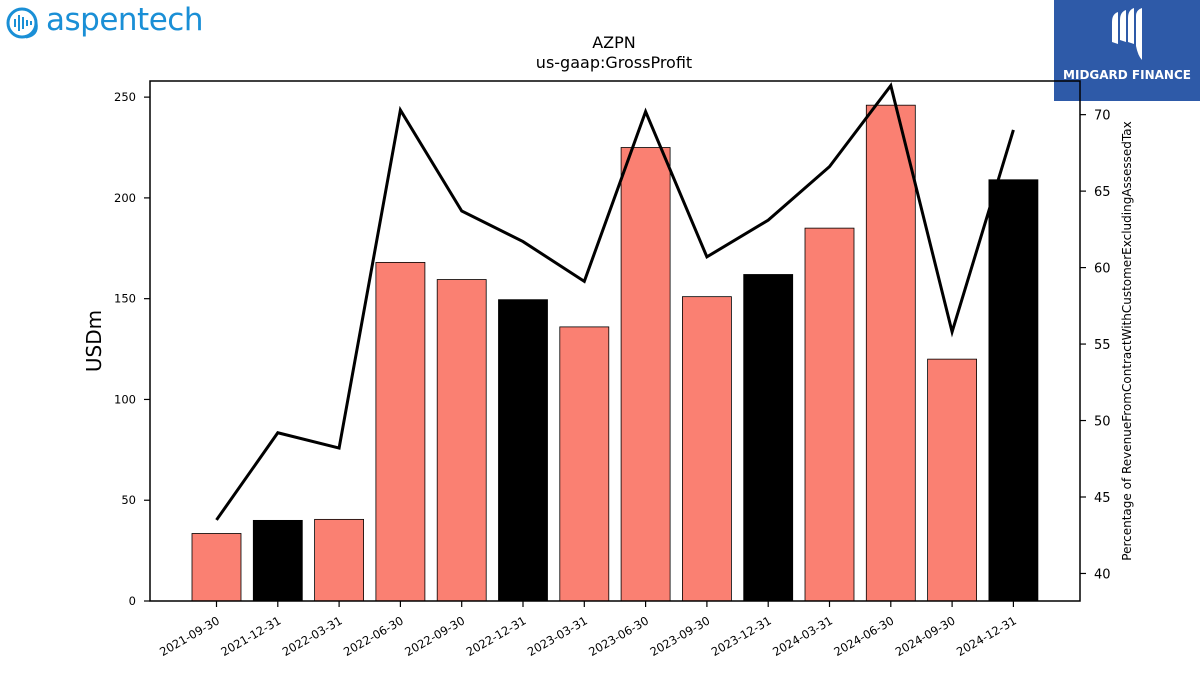 This screenshot has width=1200, height=675. Describe the element at coordinates (22, 23) in the screenshot. I see `aspentech-logo-icon` at that location.